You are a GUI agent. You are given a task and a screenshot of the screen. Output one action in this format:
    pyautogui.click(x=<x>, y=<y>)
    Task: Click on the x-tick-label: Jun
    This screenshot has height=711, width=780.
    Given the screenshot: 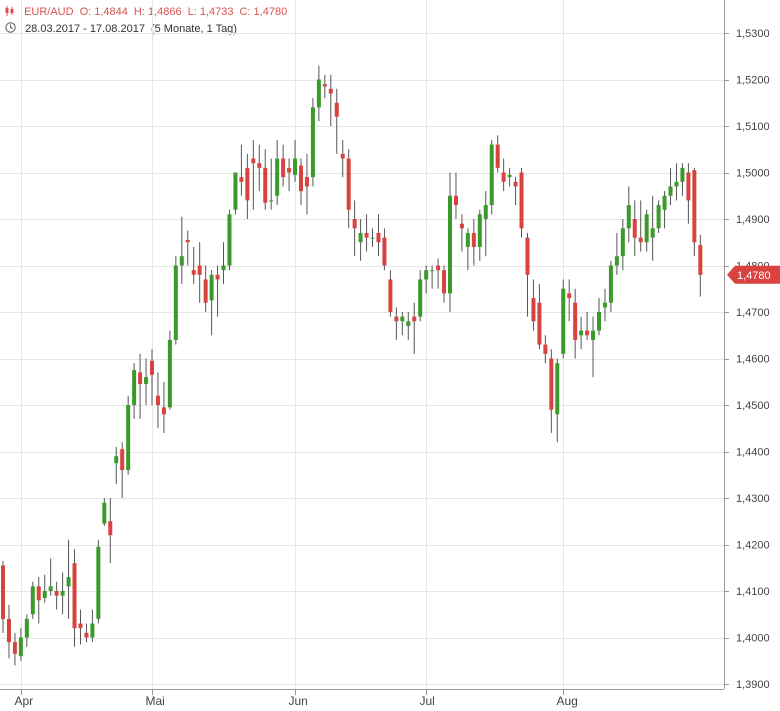 What is the action you would take?
    pyautogui.click(x=298, y=701)
    